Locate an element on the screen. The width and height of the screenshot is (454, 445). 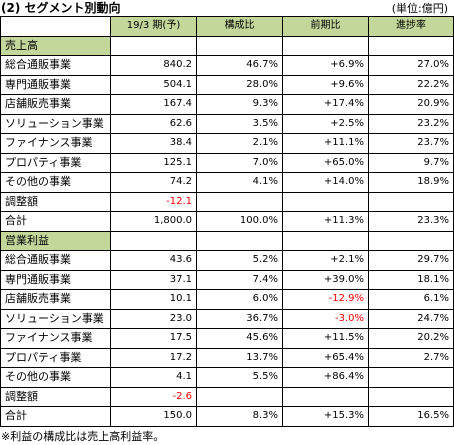
share-cell: 4.1% is located at coordinates (239, 182).